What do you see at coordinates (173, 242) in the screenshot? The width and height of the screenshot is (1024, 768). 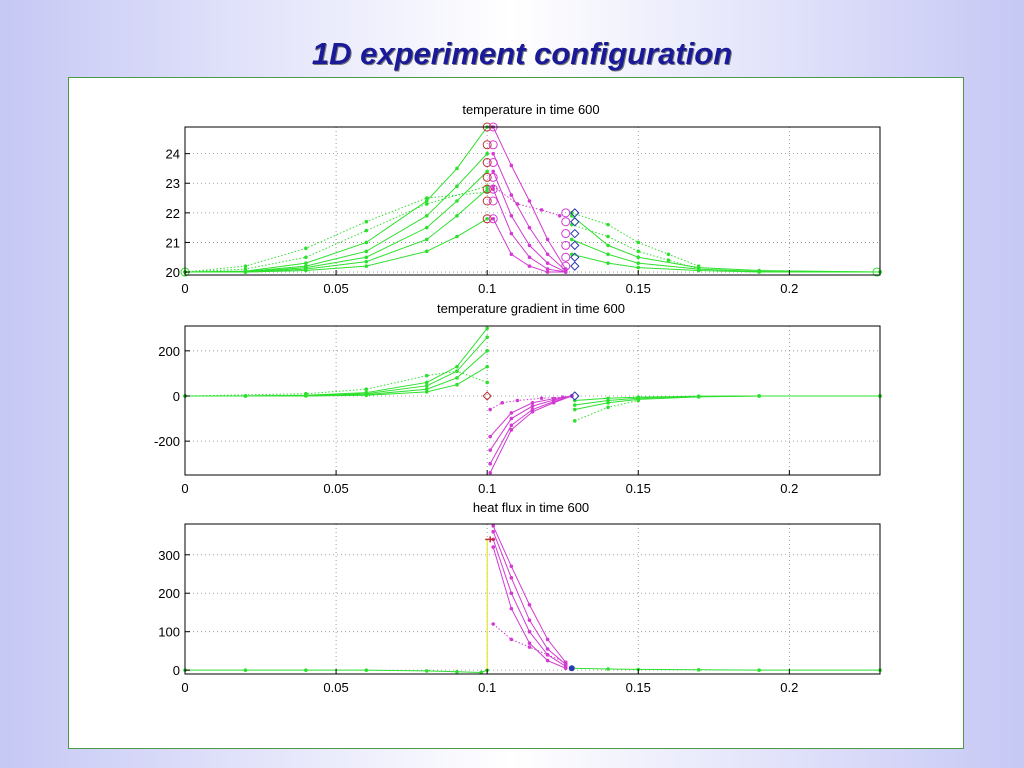 I see `y-tick-label: 21` at bounding box center [173, 242].